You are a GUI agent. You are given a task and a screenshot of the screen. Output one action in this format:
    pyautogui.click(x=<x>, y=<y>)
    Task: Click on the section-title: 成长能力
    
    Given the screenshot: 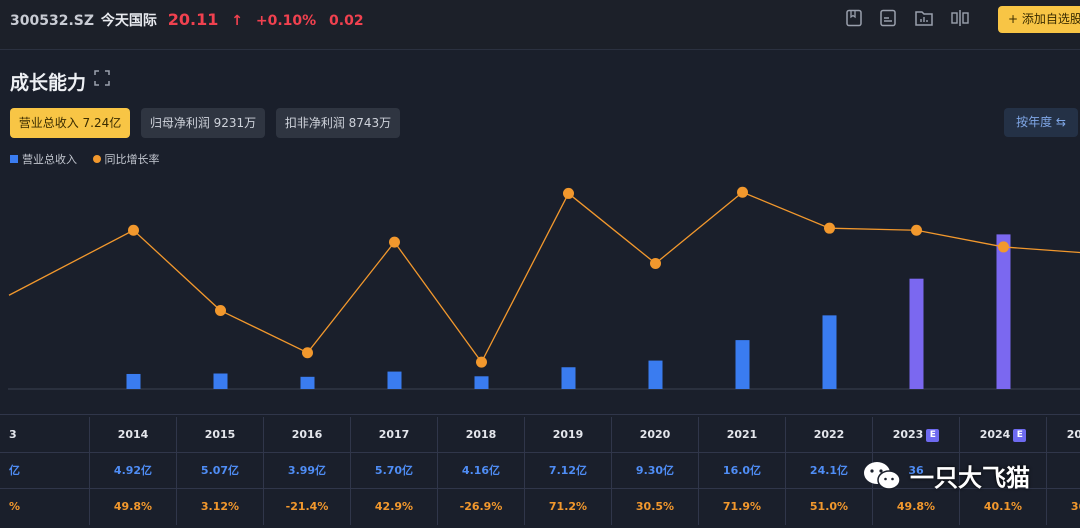 What is the action you would take?
    pyautogui.click(x=48, y=83)
    